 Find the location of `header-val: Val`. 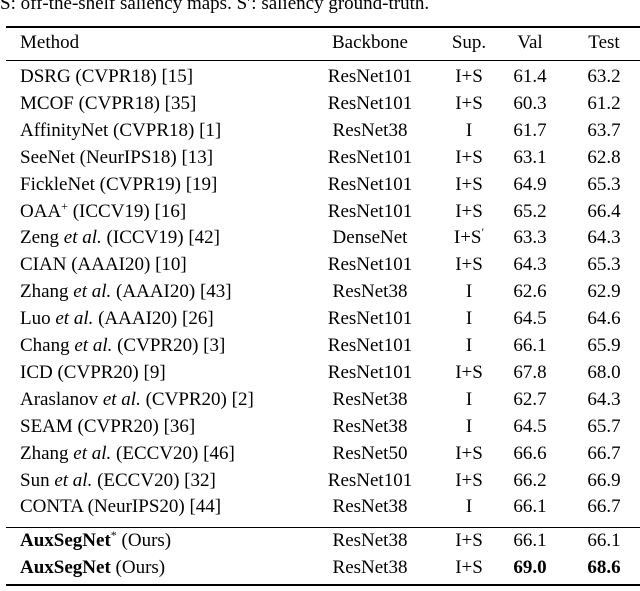

header-val: Val is located at coordinates (530, 42).